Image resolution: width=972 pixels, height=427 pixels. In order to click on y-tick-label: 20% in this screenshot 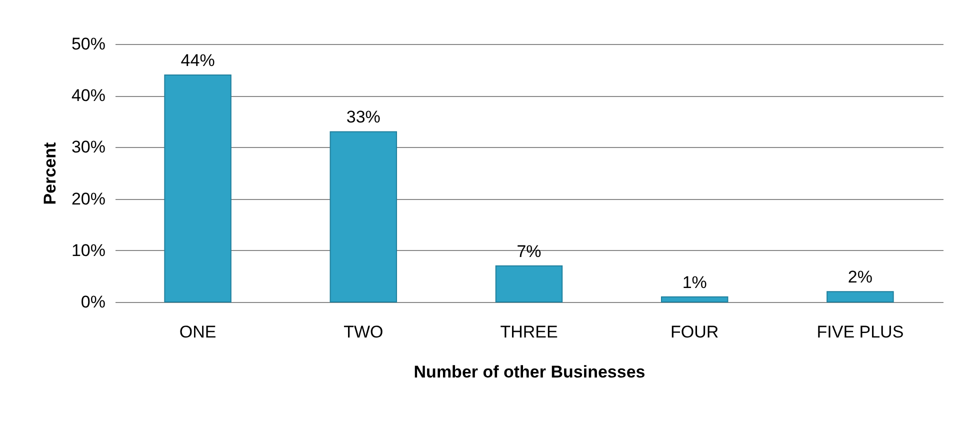, I will do `click(88, 198)`.